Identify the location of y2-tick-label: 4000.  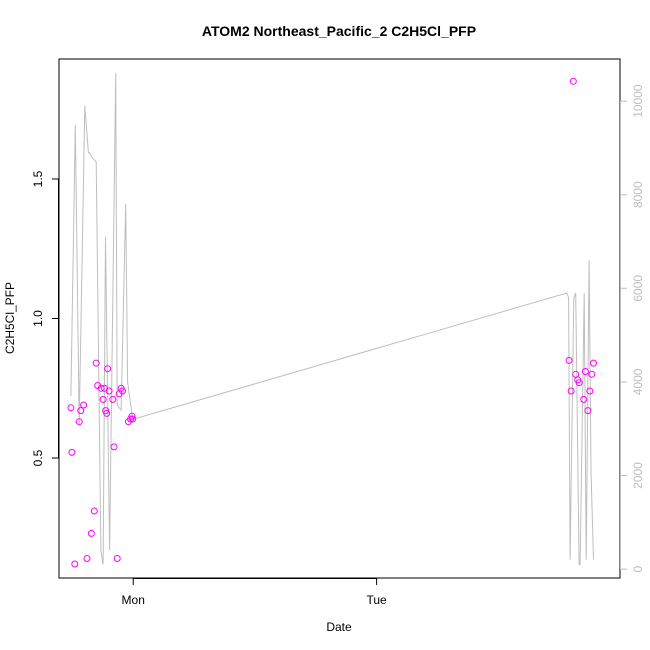
(638, 381).